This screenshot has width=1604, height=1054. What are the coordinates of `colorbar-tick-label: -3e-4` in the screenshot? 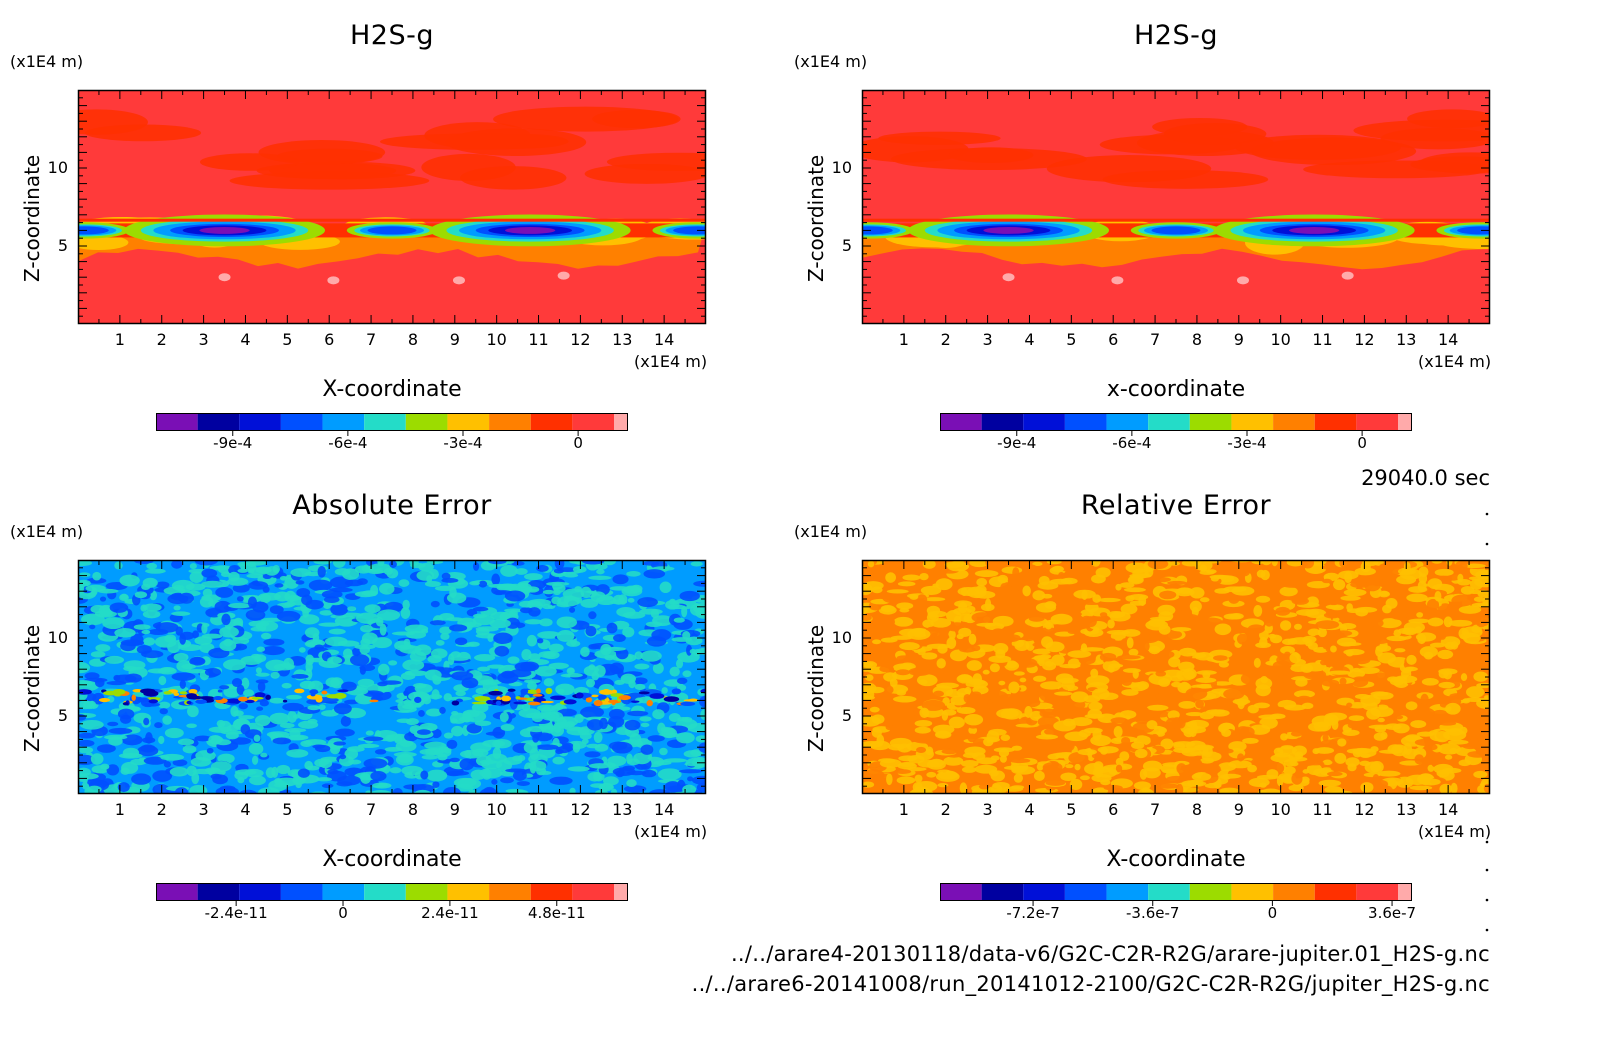 It's located at (463, 443).